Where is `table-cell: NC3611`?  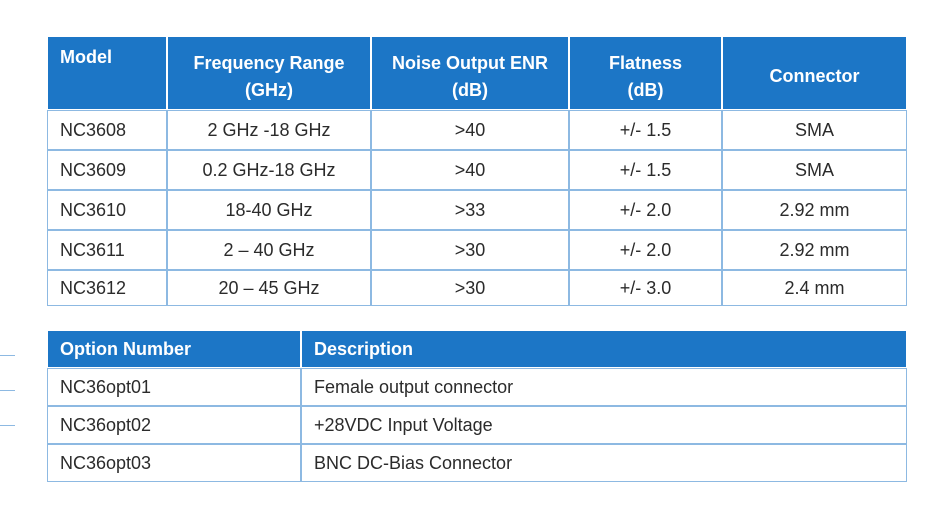 table-cell: NC3611 is located at coordinates (107, 250).